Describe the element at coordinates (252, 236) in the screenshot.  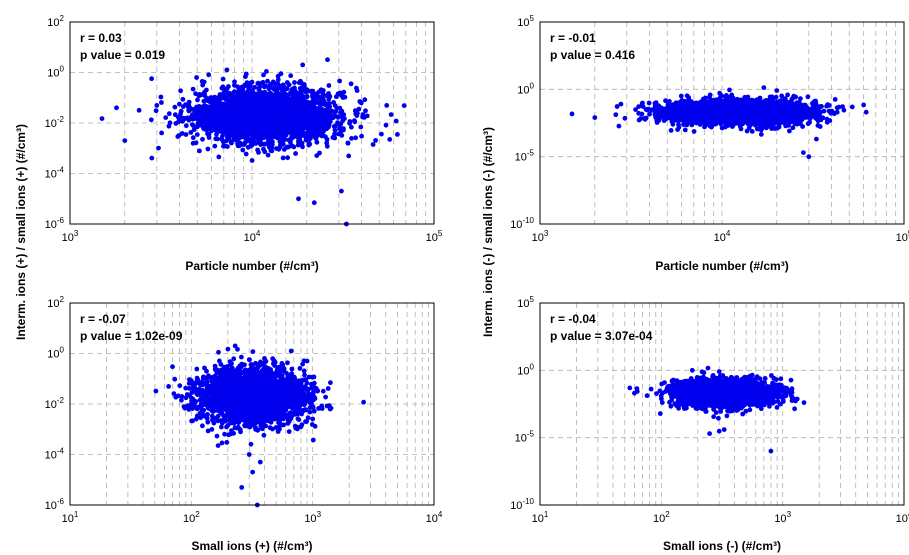
I see `x-tick-label: 104` at that location.